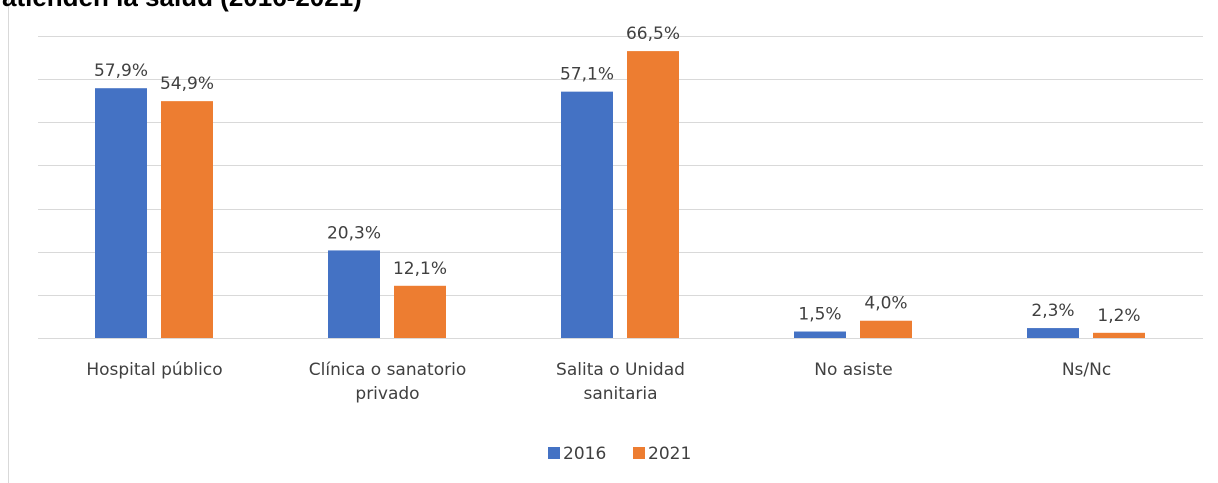 Image resolution: width=1218 pixels, height=483 pixels. Describe the element at coordinates (387, 382) in the screenshot. I see `x-tick-label: Clínica o sanatorio privado` at that location.